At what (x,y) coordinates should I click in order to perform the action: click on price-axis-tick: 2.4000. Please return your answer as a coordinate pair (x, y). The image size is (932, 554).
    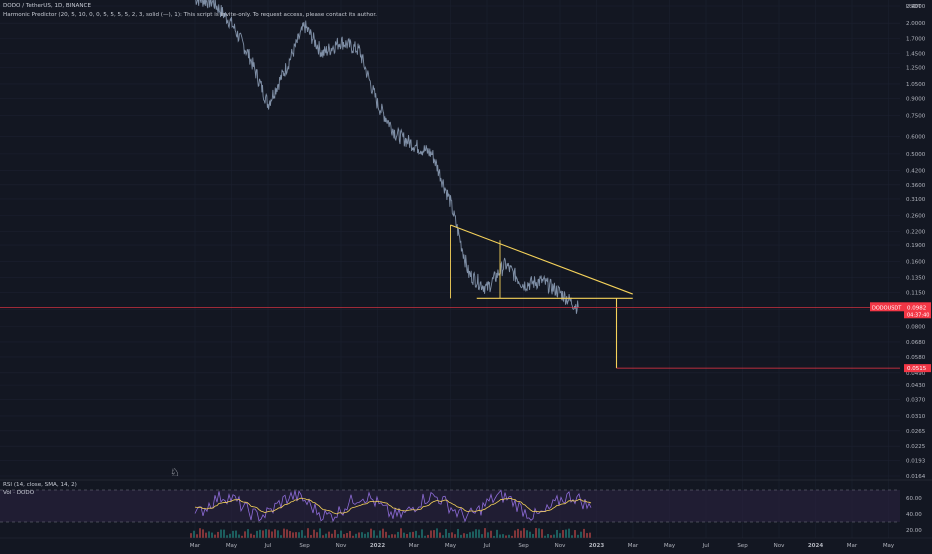
    Looking at the image, I should click on (916, 7).